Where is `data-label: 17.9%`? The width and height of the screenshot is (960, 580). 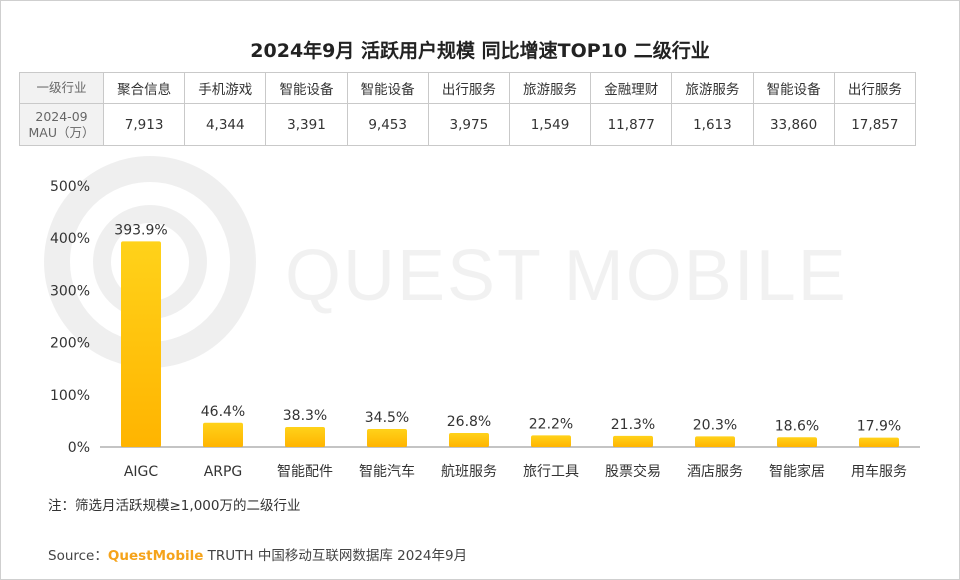
data-label: 17.9% is located at coordinates (879, 427).